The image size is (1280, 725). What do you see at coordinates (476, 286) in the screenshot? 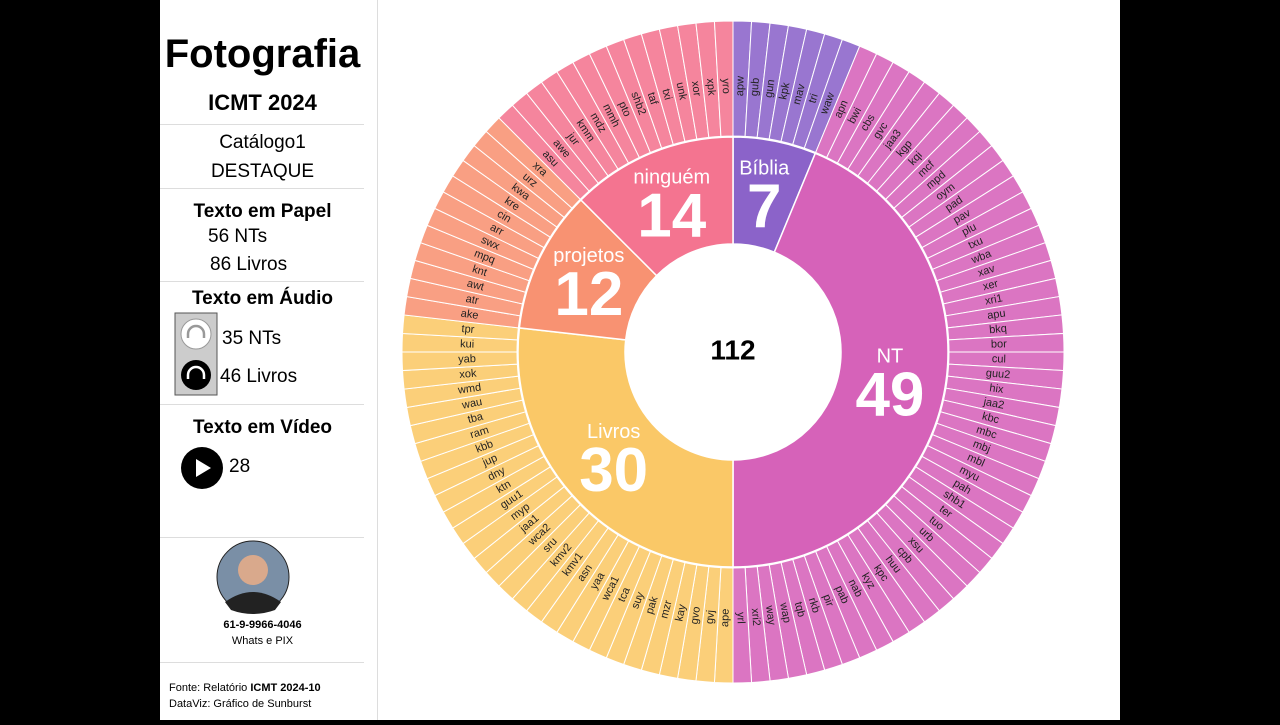
I see `outer-label: awt` at bounding box center [476, 286].